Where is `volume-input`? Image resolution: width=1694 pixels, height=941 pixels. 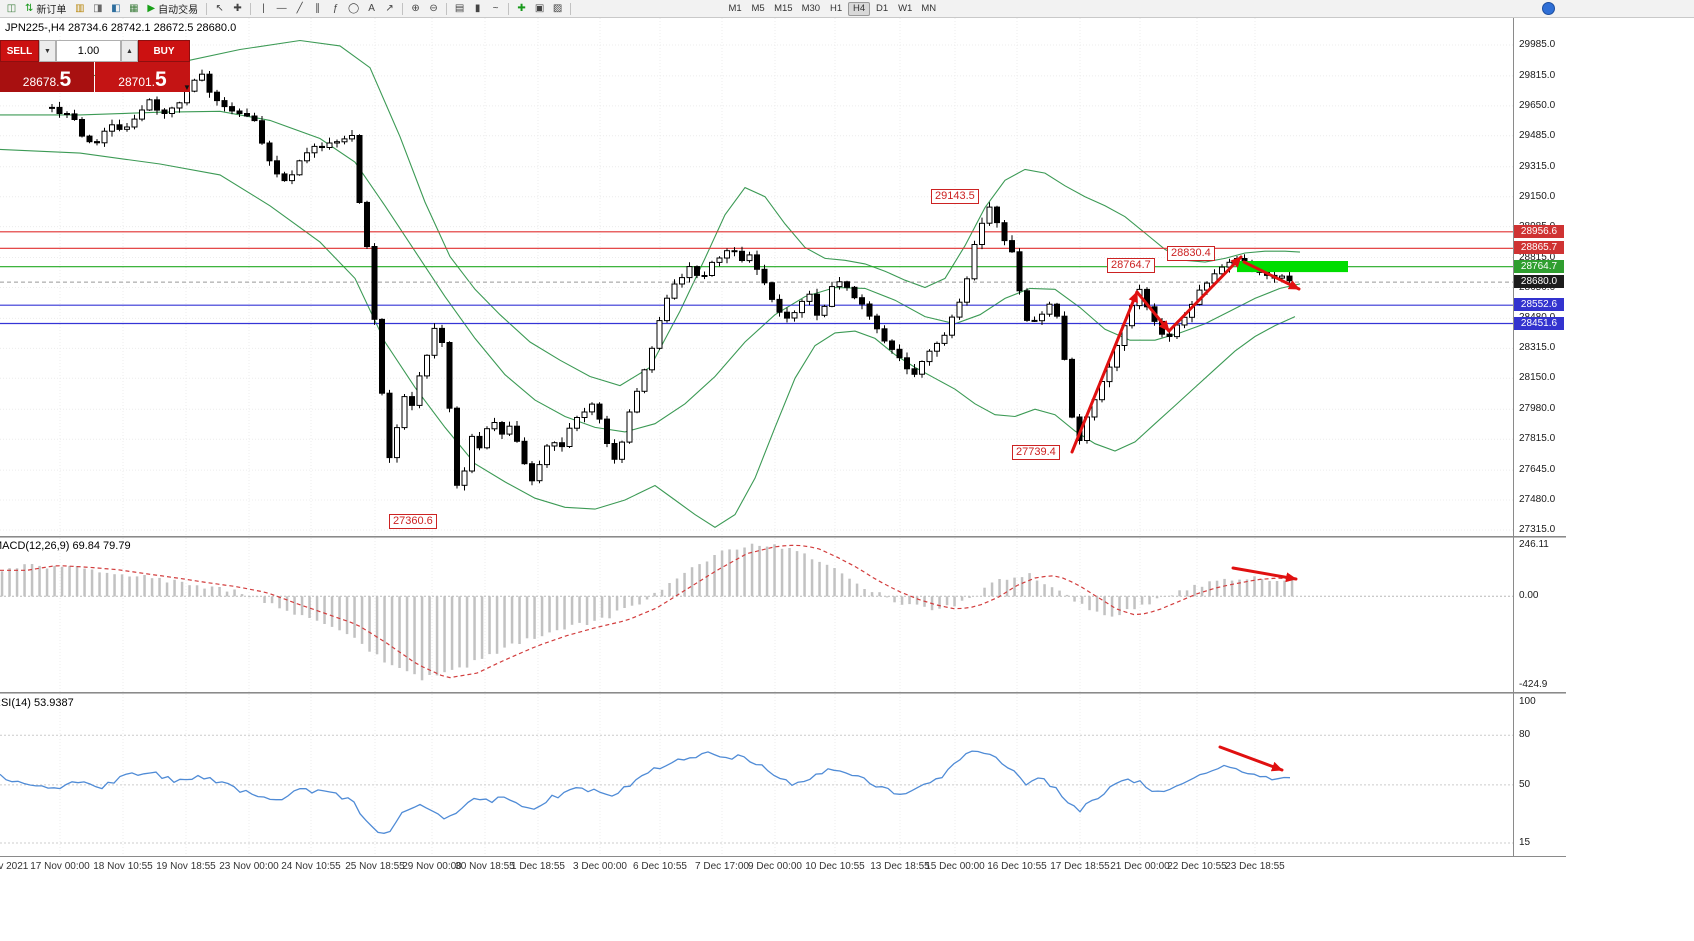
volume-input is located at coordinates (88, 51).